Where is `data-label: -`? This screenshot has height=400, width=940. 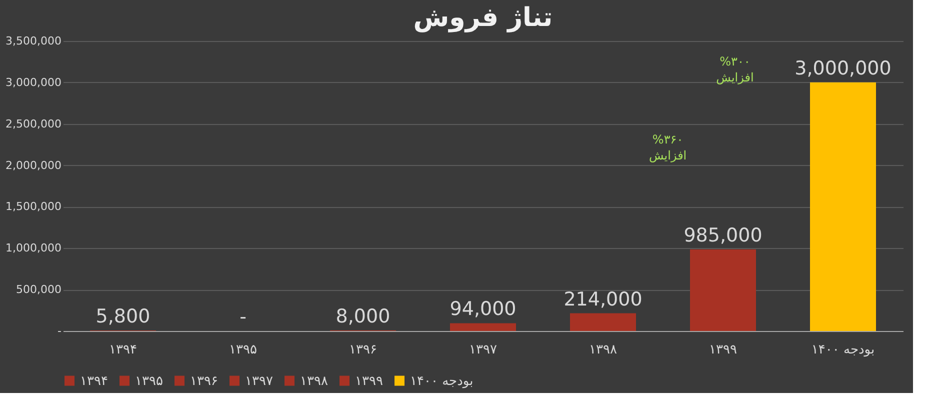 data-label: - is located at coordinates (243, 317).